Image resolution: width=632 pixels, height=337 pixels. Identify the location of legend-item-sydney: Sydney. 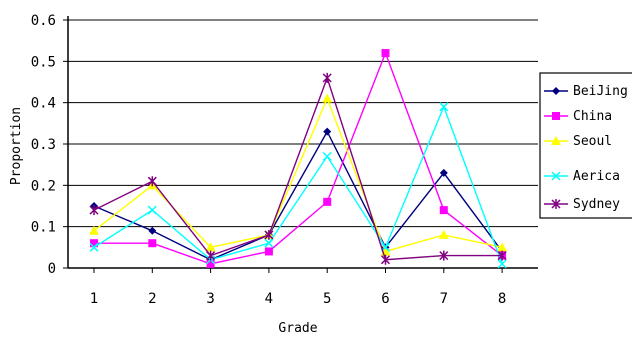
(582, 204).